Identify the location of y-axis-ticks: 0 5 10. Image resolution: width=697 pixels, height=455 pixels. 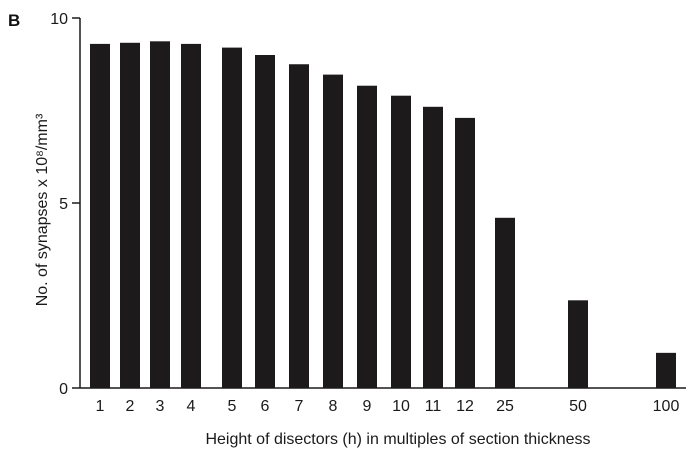
(65, 204).